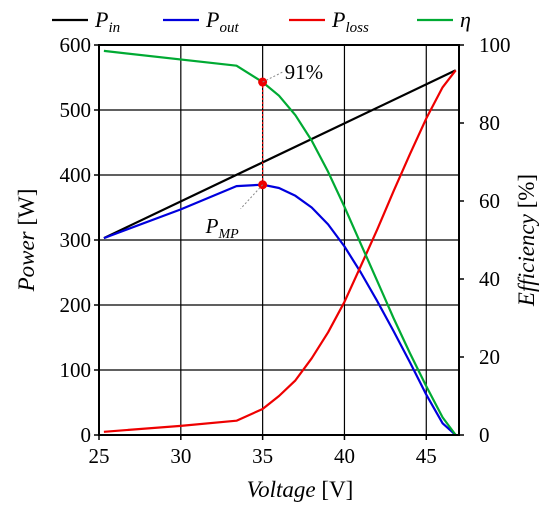 Image resolution: width=550 pixels, height=510 pixels. I want to click on pmp-label: PMP, so click(222, 228).